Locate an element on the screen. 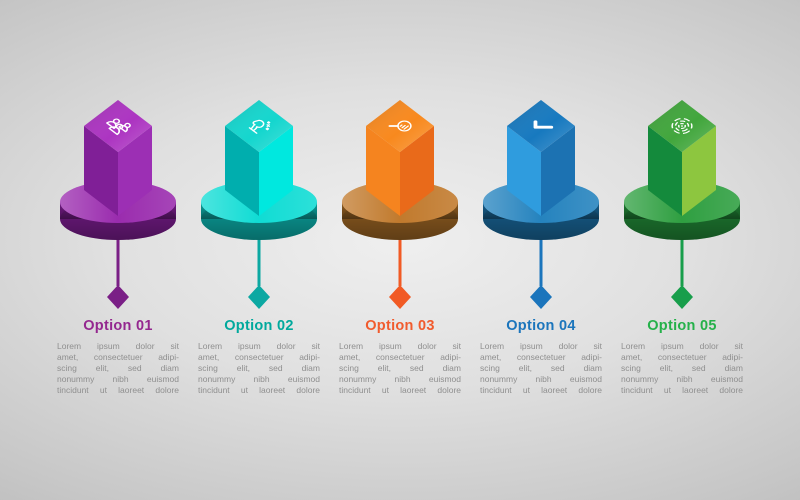 This screenshot has width=800, height=500. option-title: Option 05 is located at coordinates (682, 326).